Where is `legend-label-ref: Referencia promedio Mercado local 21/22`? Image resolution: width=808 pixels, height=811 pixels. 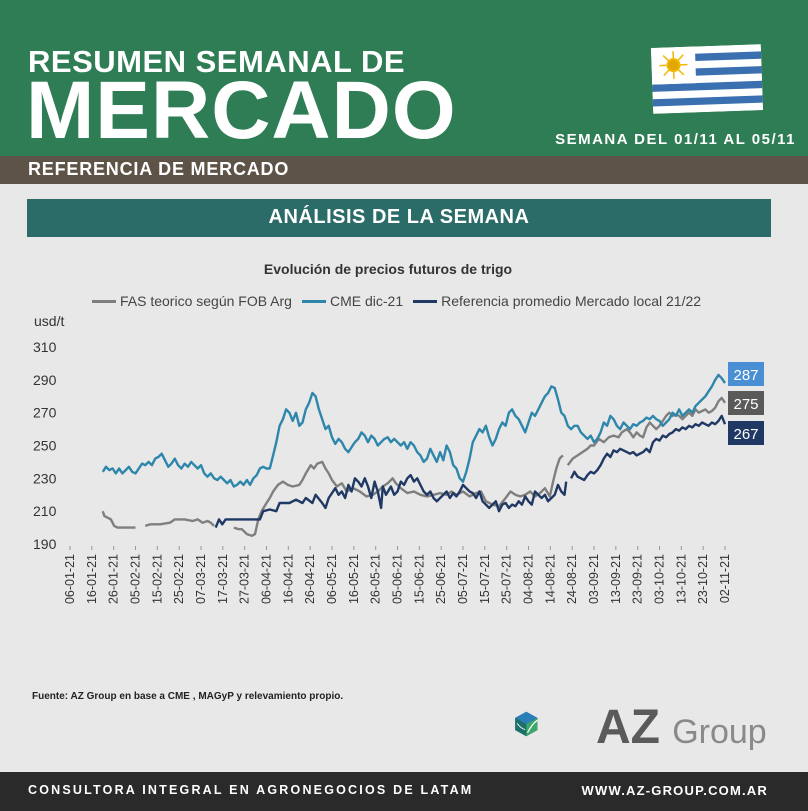
legend-label-ref: Referencia promedio Mercado local 21/22 is located at coordinates (571, 301).